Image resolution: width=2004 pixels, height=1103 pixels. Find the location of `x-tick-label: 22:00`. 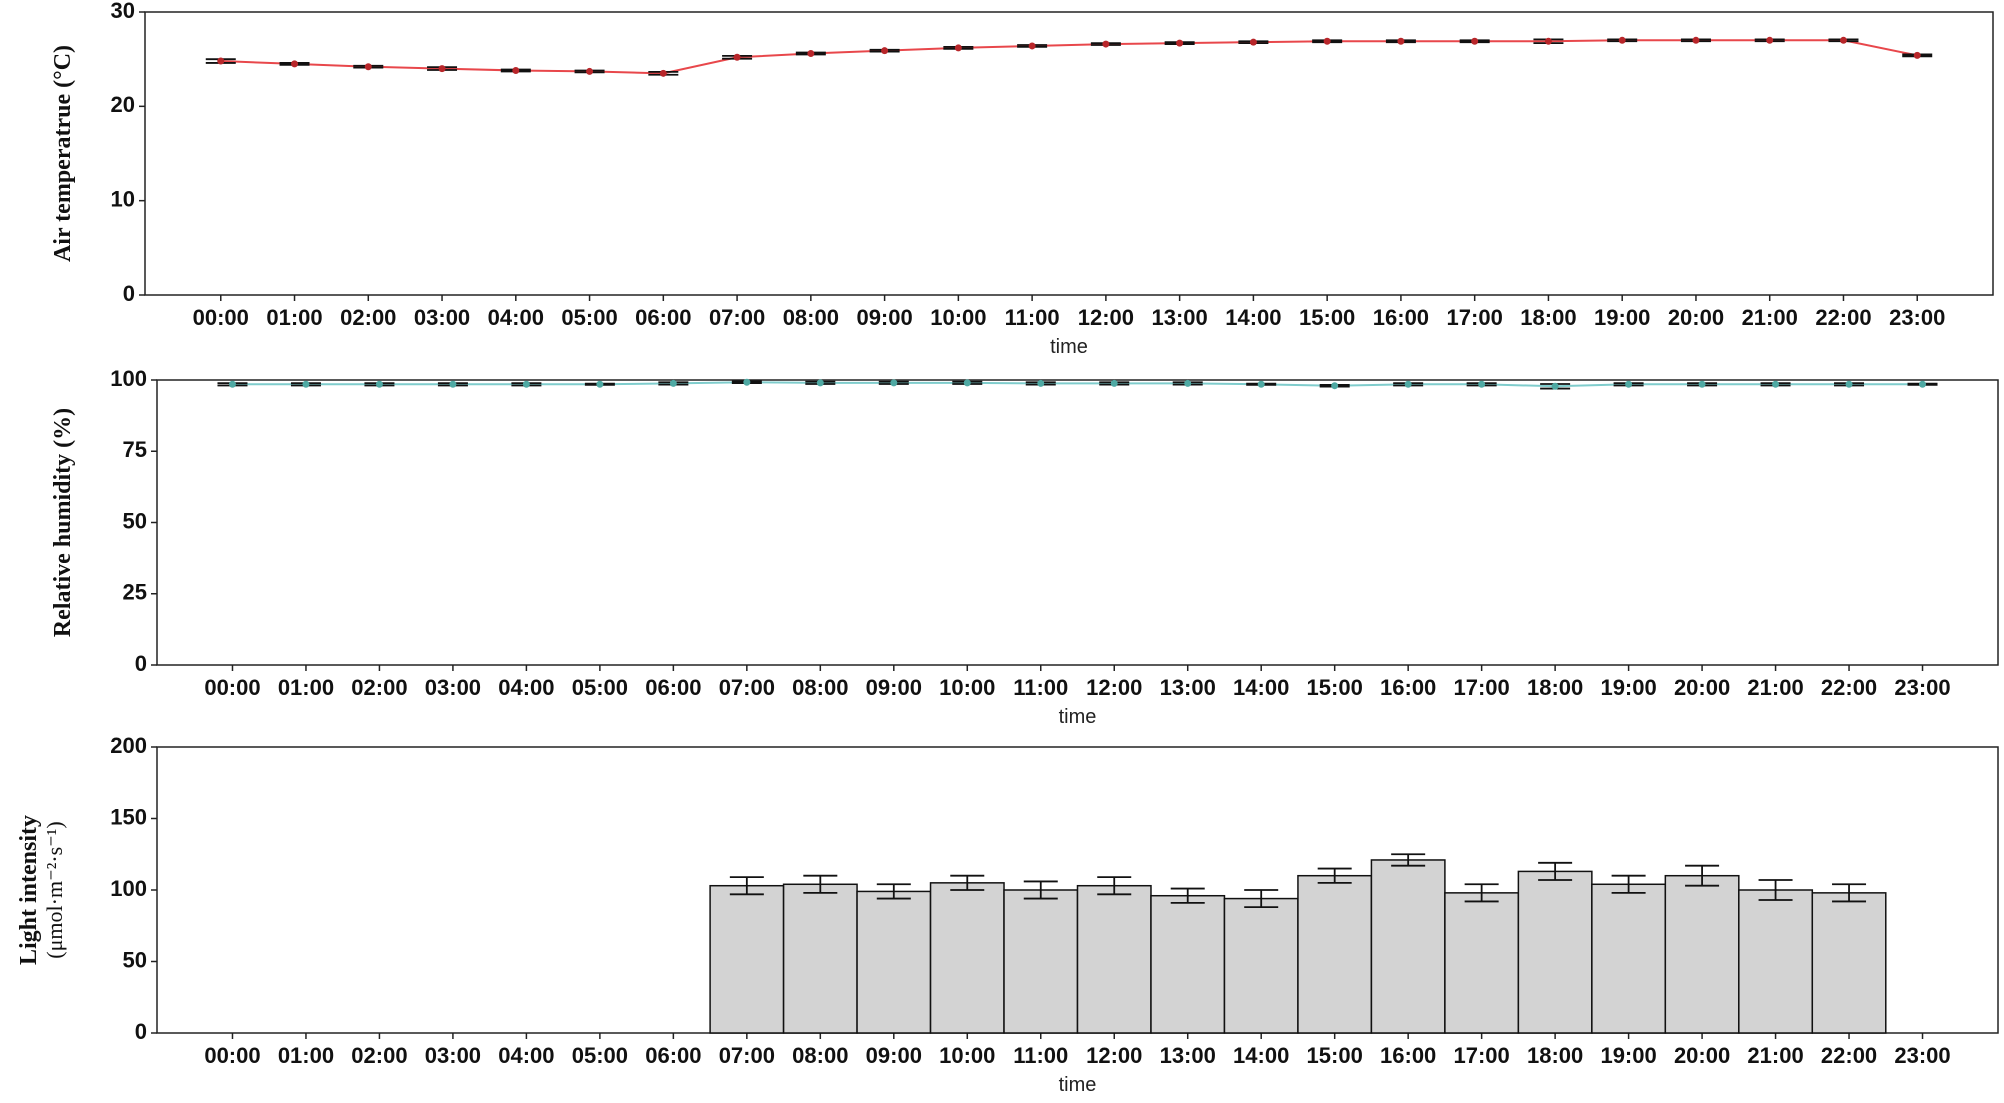

x-tick-label: 22:00 is located at coordinates (1843, 317).